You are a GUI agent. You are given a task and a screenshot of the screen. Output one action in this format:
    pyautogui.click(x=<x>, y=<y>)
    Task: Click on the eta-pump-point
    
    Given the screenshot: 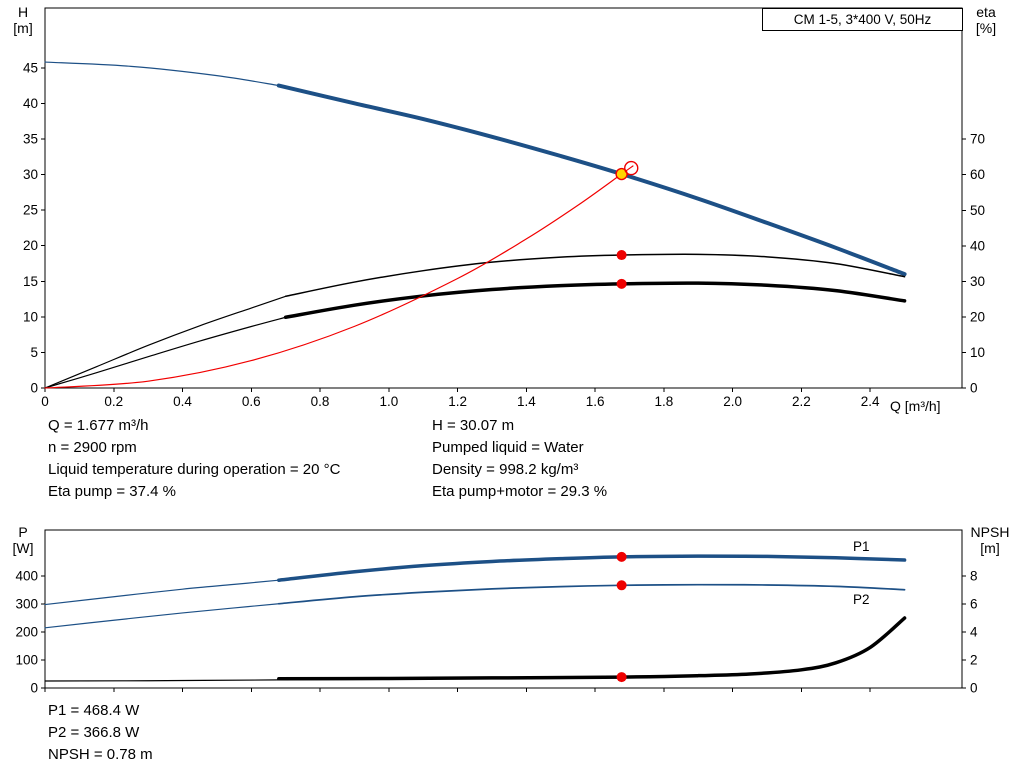 What is the action you would take?
    pyautogui.click(x=621, y=255)
    